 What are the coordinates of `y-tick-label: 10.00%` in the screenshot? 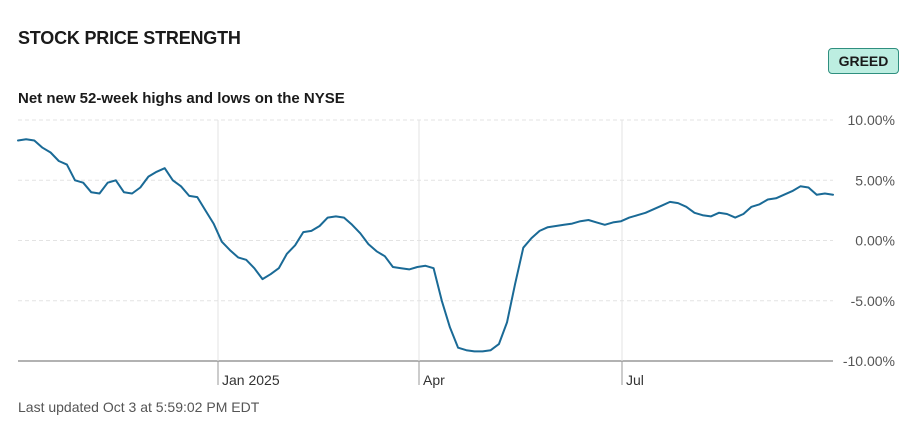 It's located at (871, 120).